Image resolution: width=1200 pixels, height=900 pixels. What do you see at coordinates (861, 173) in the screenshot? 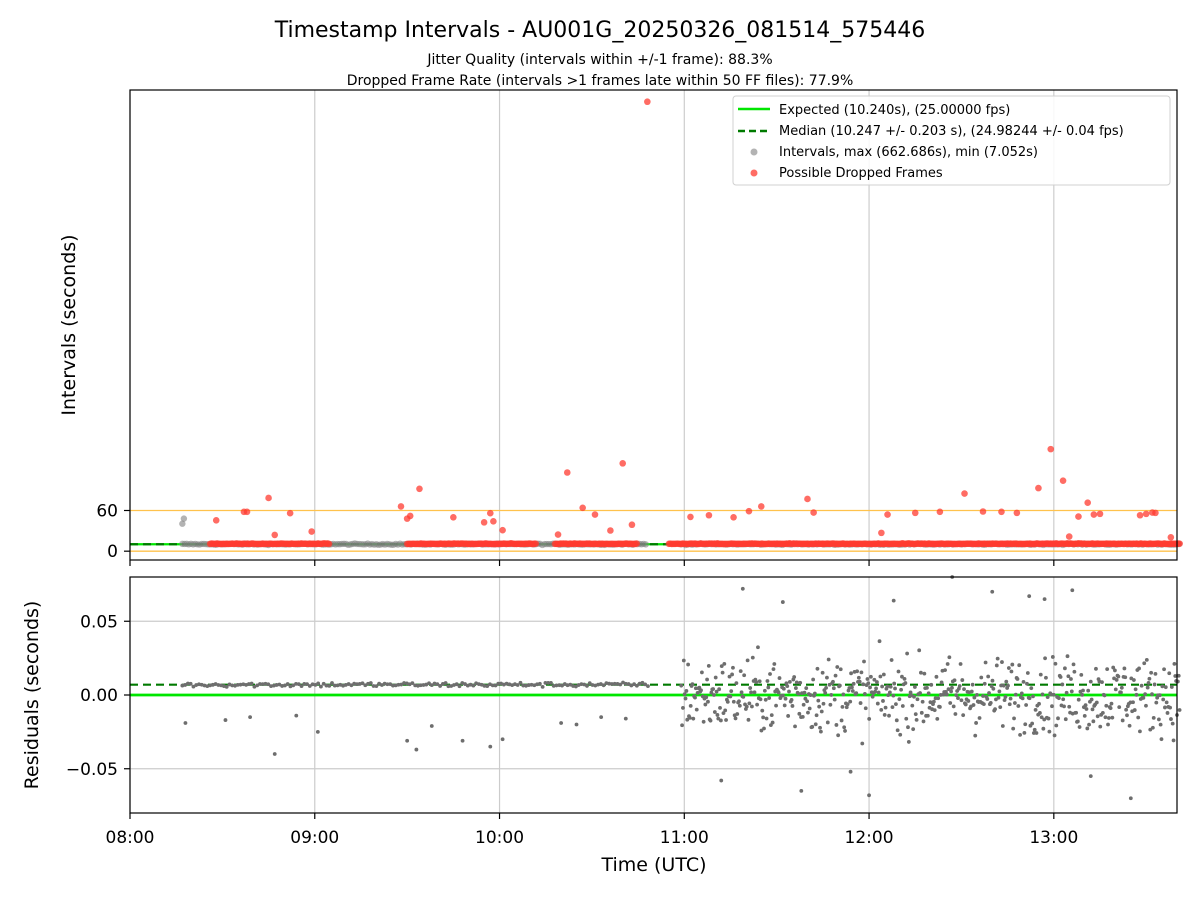
I see `legend-dropped-label: Possible Dropped Frames` at bounding box center [861, 173].